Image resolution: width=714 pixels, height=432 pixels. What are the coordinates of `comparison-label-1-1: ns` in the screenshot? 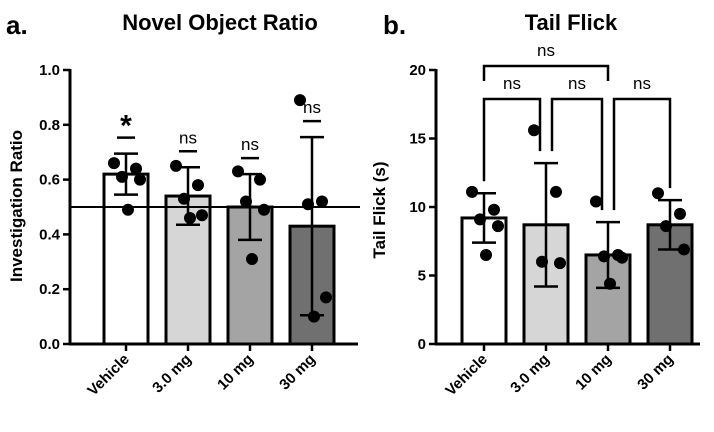 It's located at (512, 83).